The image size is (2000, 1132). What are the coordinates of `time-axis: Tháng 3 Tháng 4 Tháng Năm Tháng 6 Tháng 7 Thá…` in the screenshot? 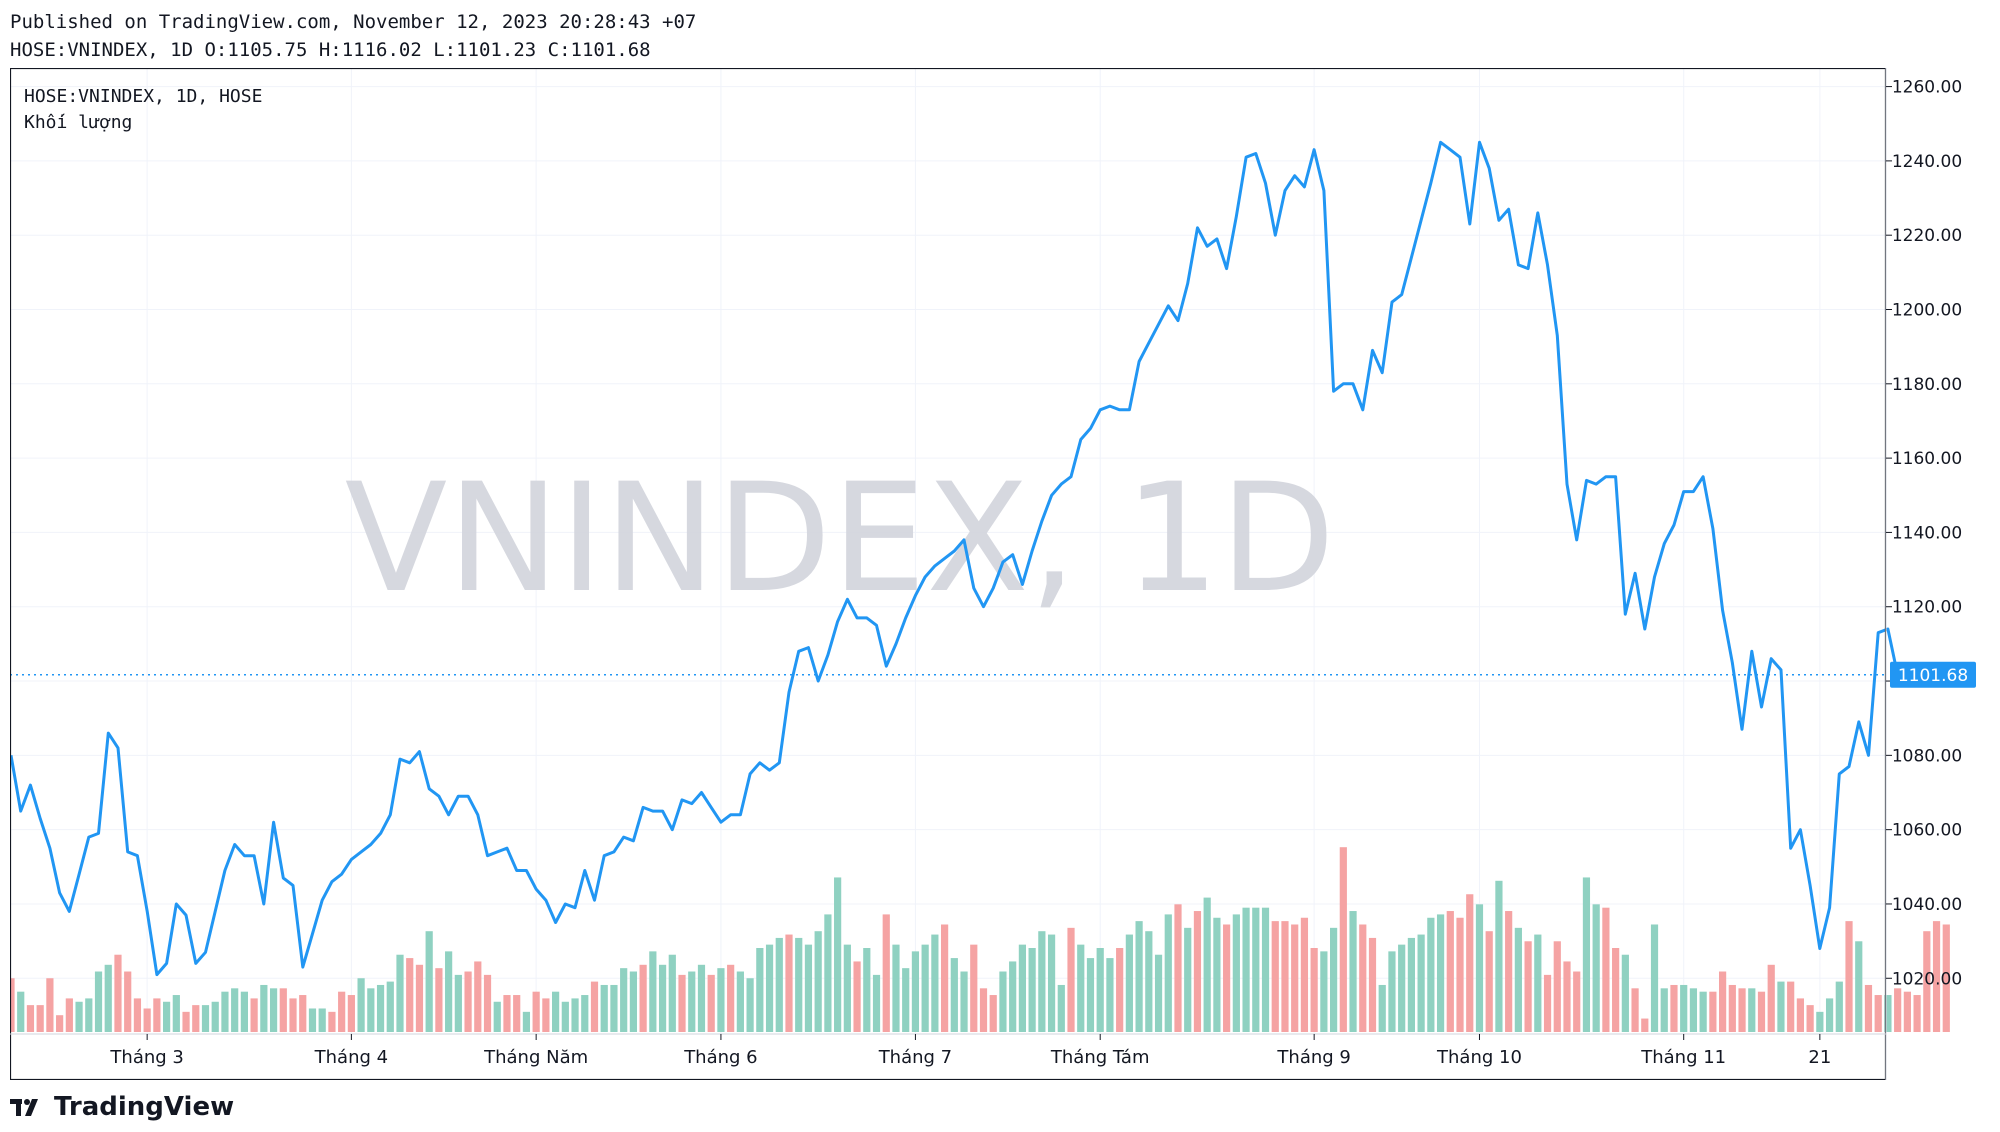 It's located at (970, 1051).